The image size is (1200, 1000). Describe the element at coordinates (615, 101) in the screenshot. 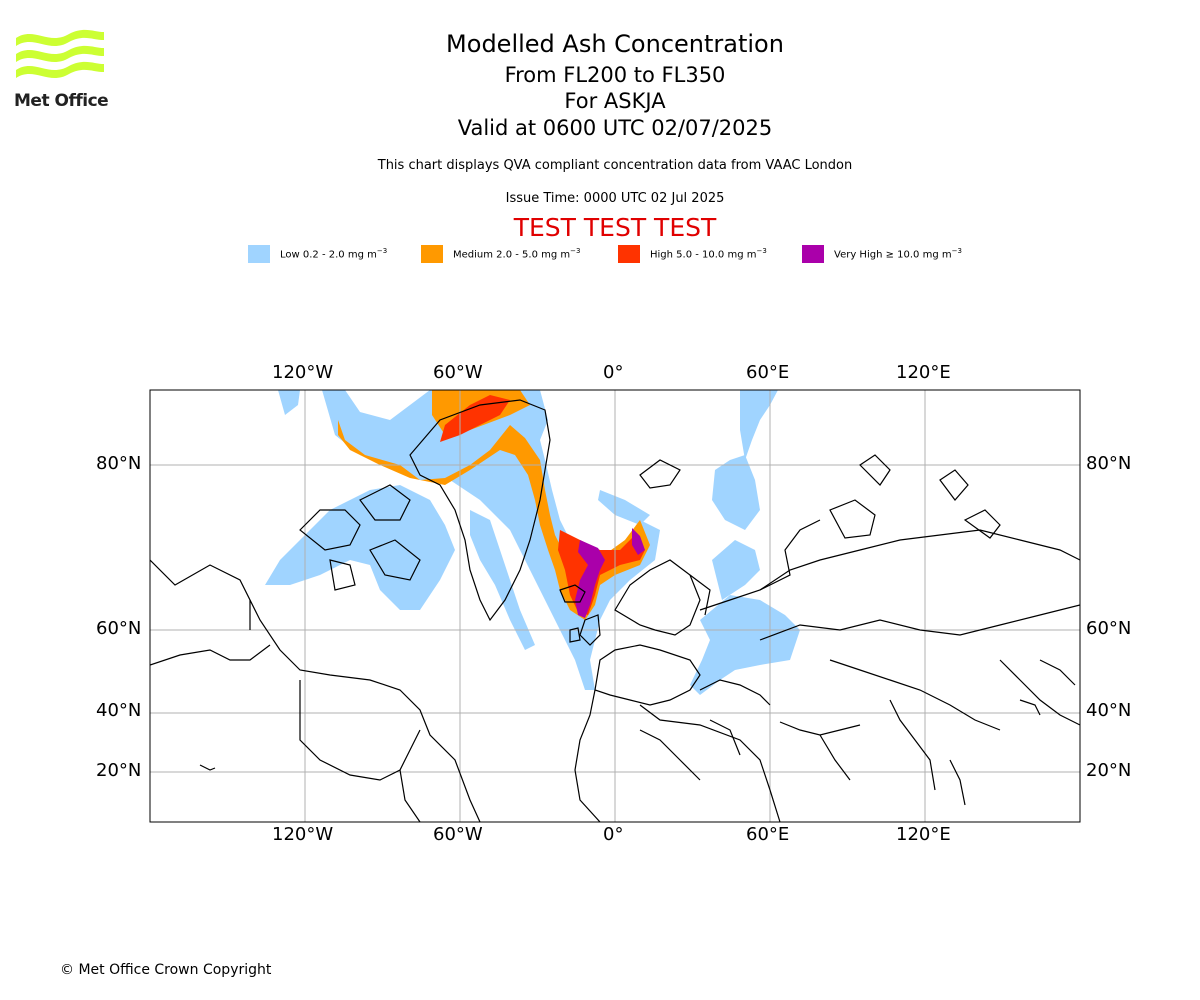

I see `volcano-name: For ASKJA` at that location.